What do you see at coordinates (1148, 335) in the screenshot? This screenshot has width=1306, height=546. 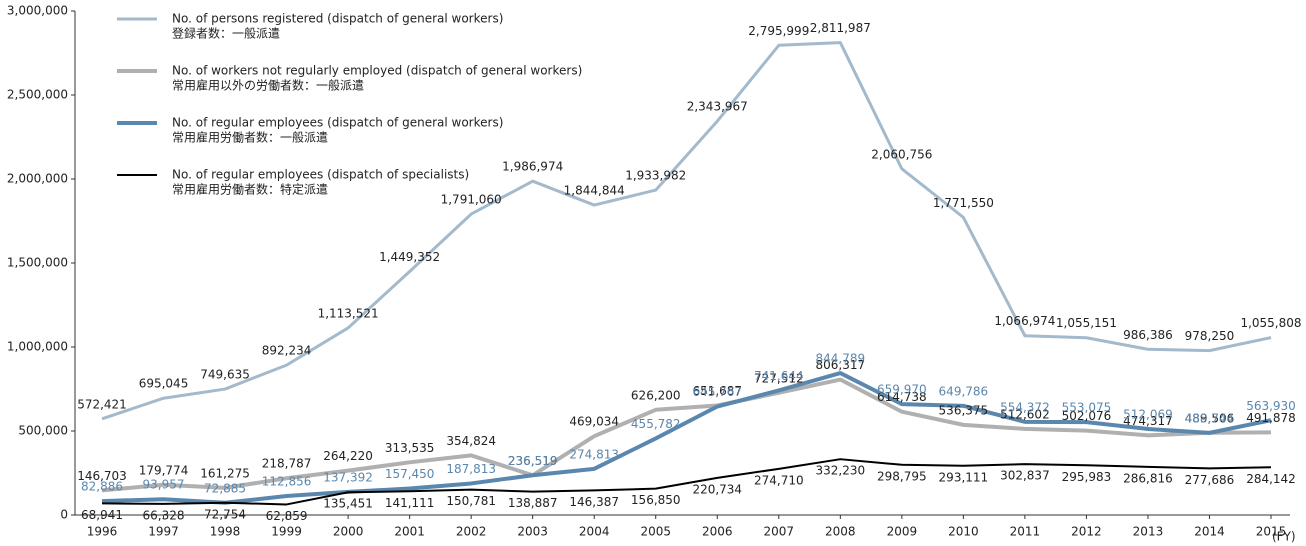 I see `value-label: 986,386` at bounding box center [1148, 335].